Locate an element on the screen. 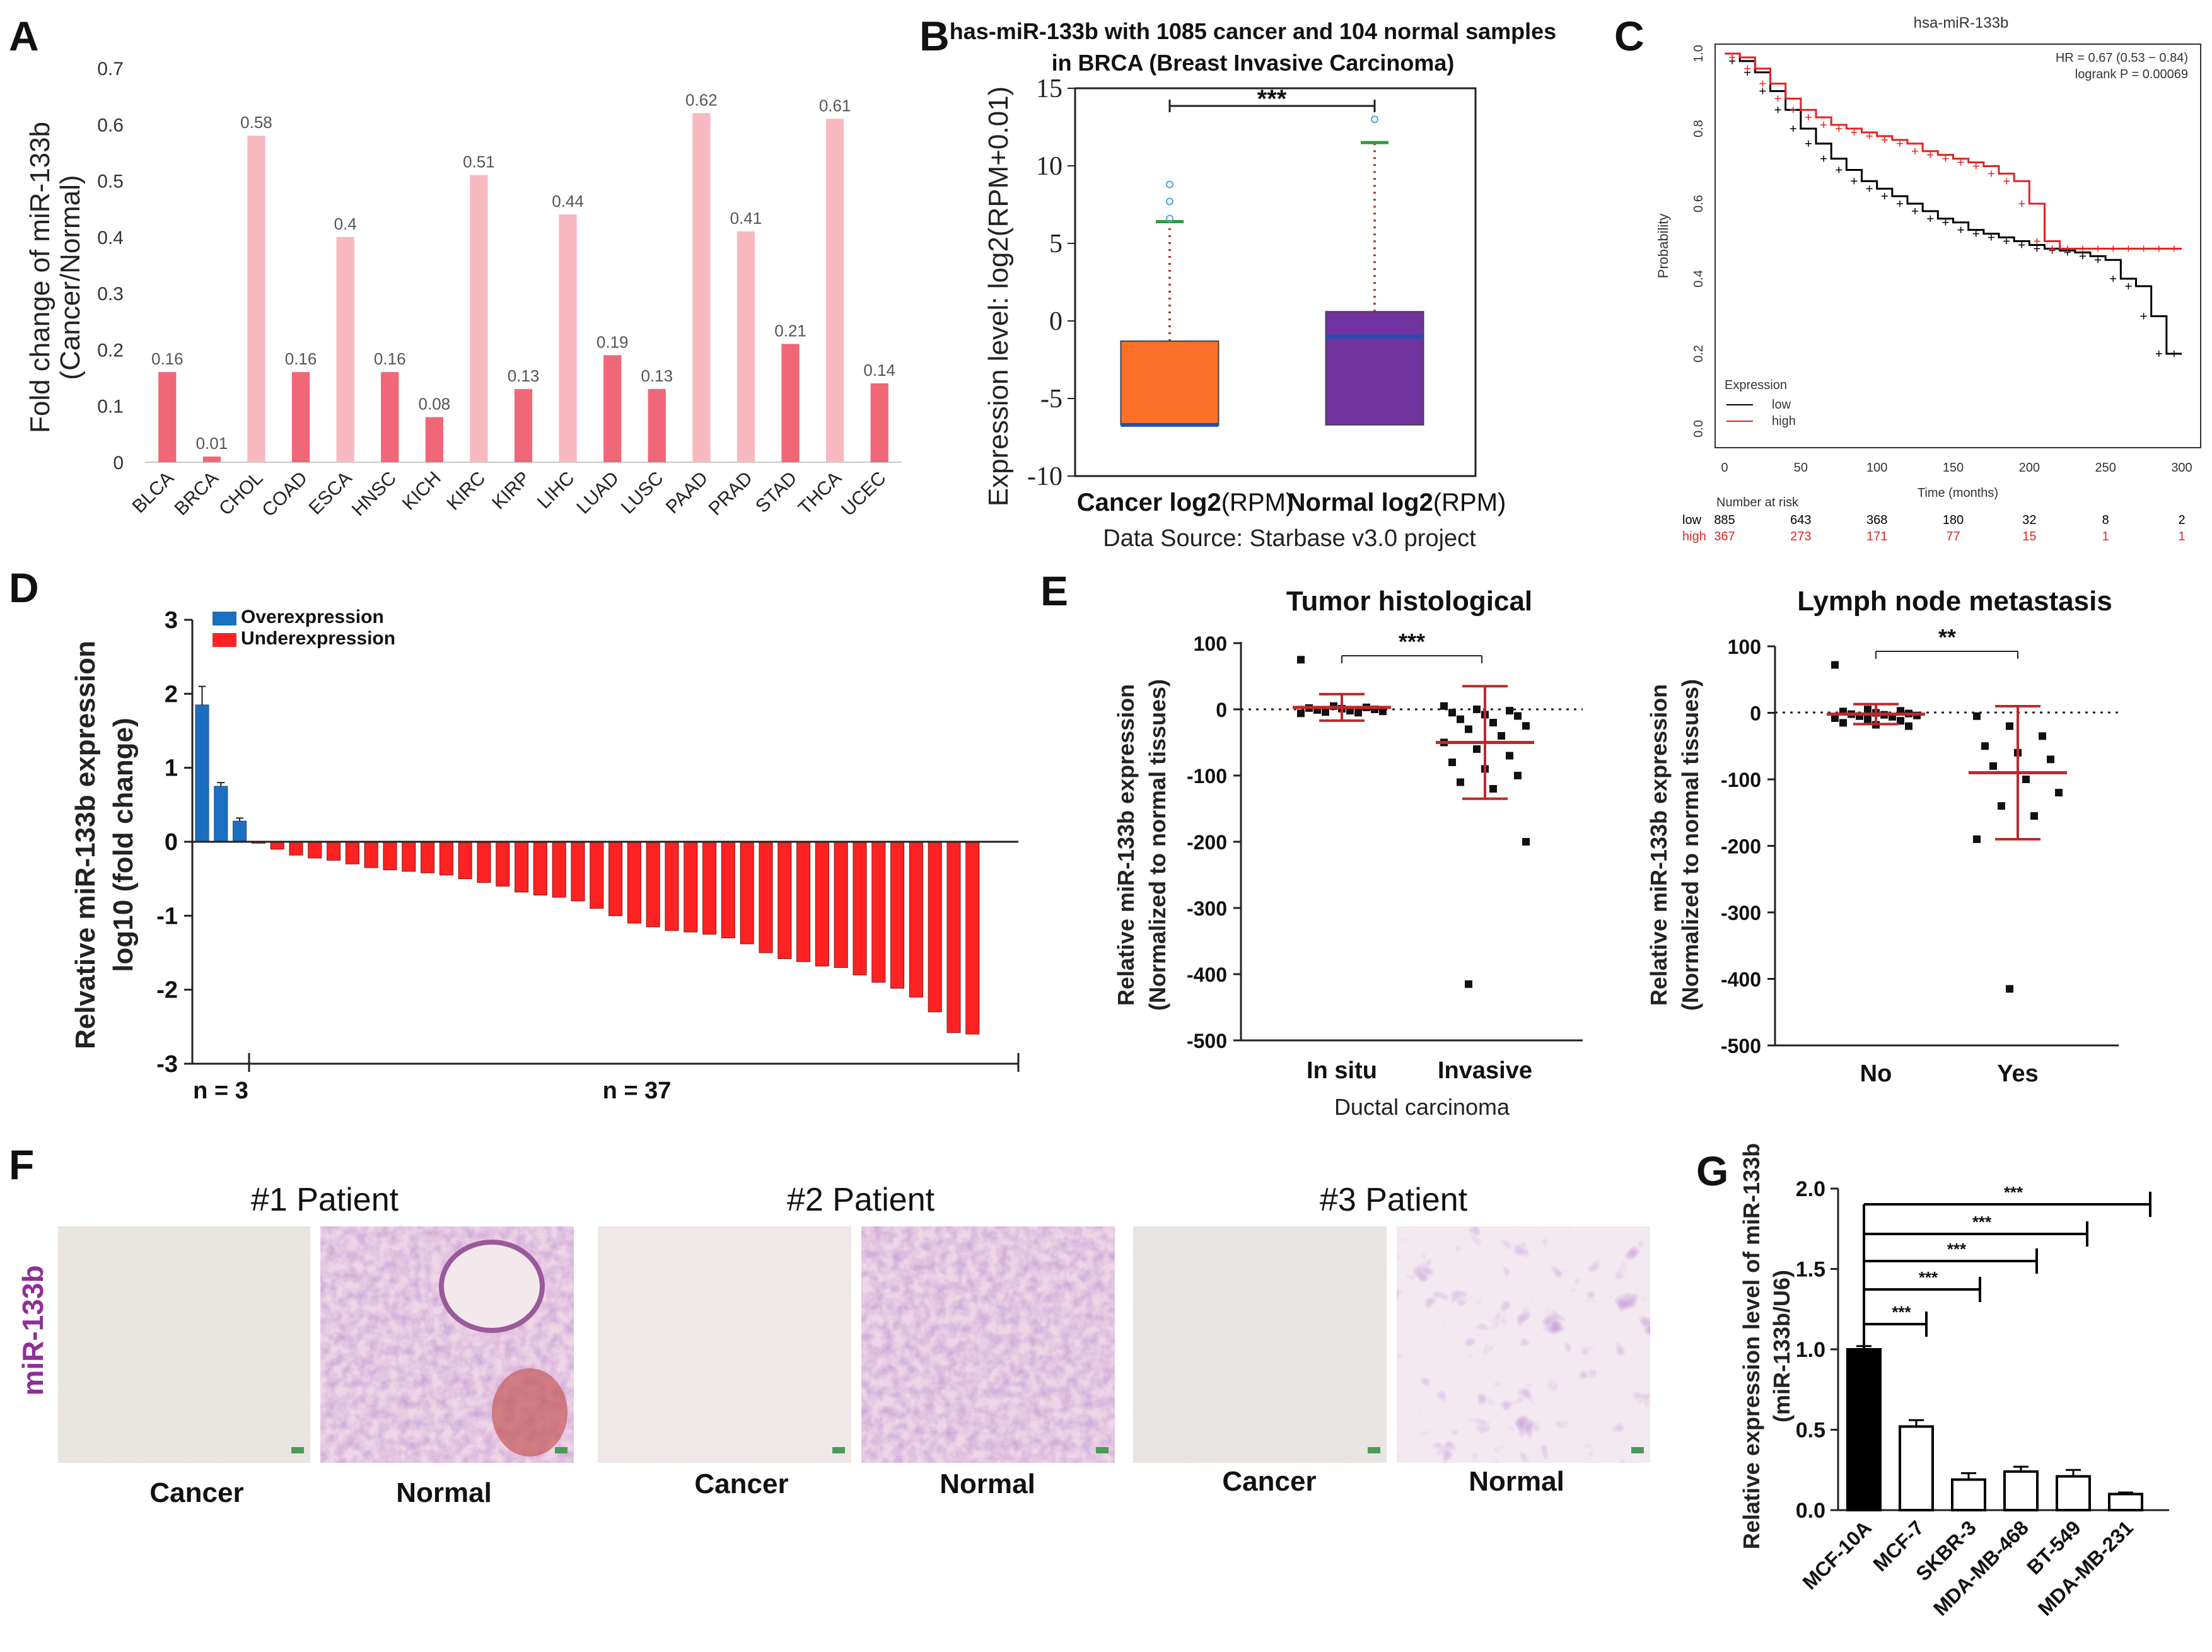  panel-c-stats-line1: HR = 0.67 (0.53 − 0.84) is located at coordinates (2122, 58).